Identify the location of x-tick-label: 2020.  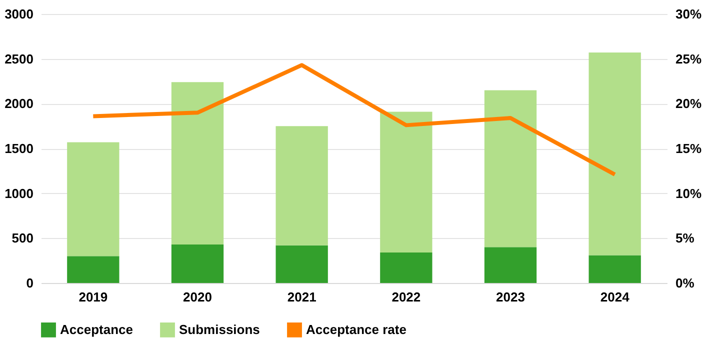
(197, 297).